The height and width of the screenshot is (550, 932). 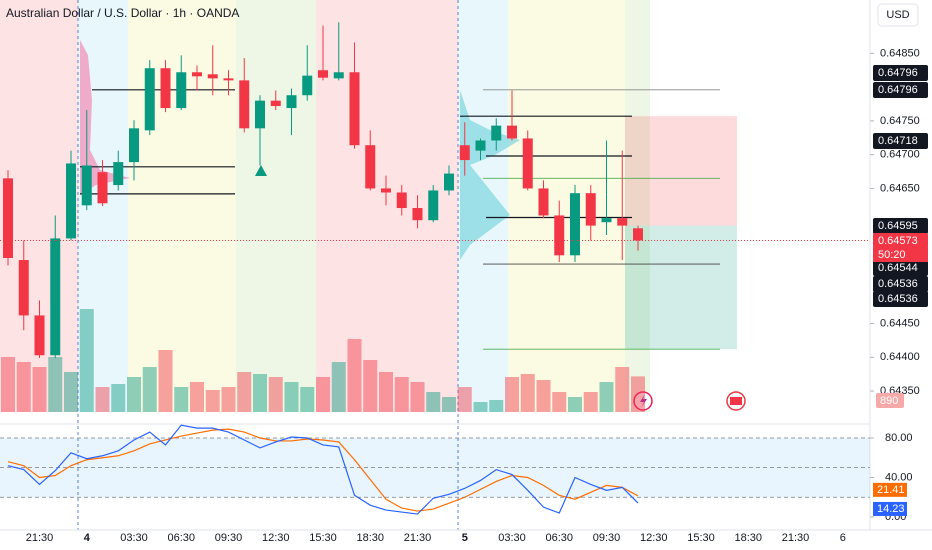 What do you see at coordinates (370, 538) in the screenshot?
I see `x-tick-label: 18:30` at bounding box center [370, 538].